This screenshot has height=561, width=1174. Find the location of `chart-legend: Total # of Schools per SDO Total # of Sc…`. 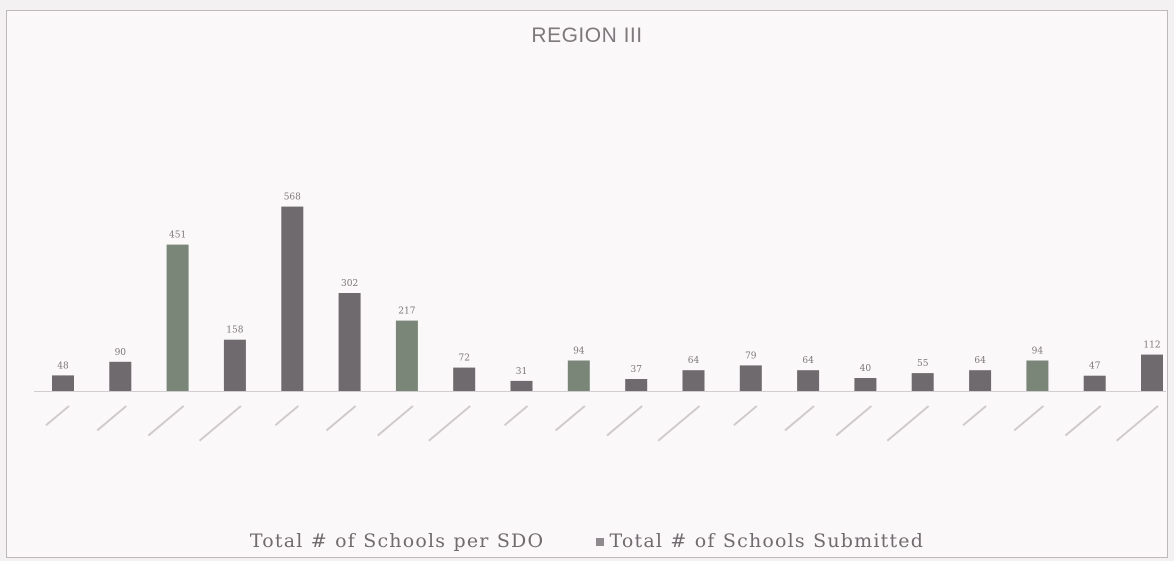

chart-legend: Total # of Schools per SDO Total # of Sc… is located at coordinates (587, 541).